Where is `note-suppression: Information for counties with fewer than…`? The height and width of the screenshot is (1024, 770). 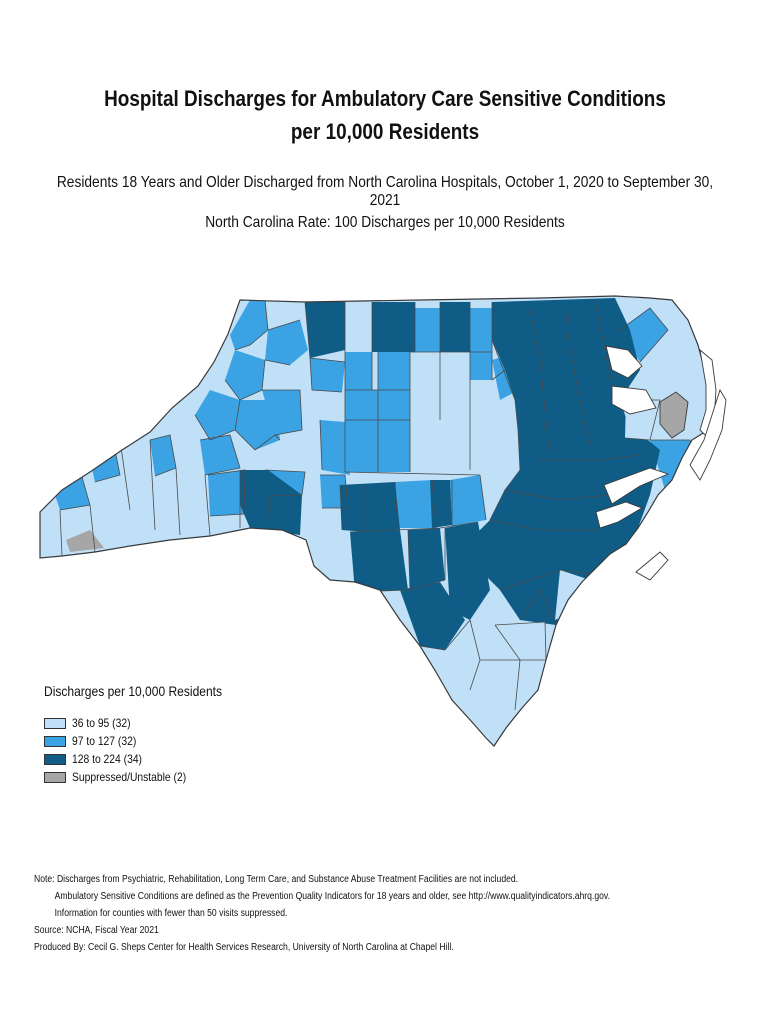
note-suppression: Information for counties with fewer than… is located at coordinates (171, 913).